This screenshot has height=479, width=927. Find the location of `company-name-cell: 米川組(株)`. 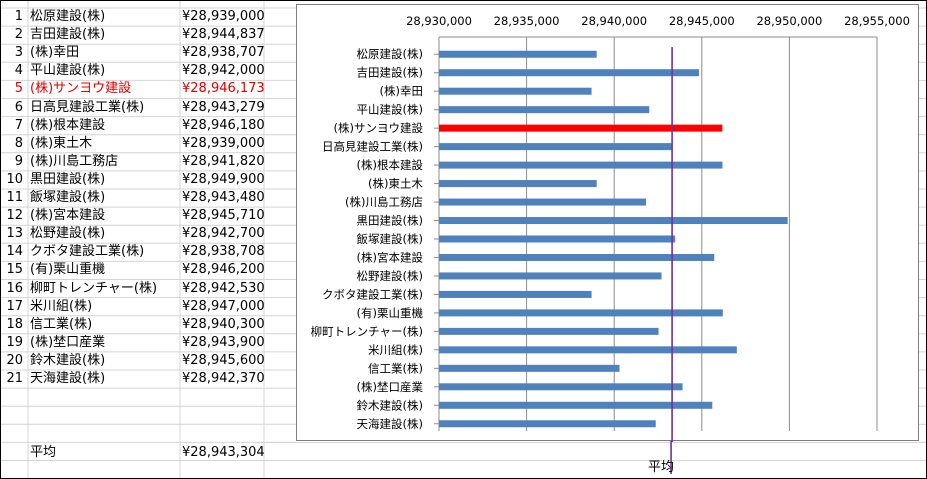

company-name-cell: 米川組(株) is located at coordinates (61, 306).